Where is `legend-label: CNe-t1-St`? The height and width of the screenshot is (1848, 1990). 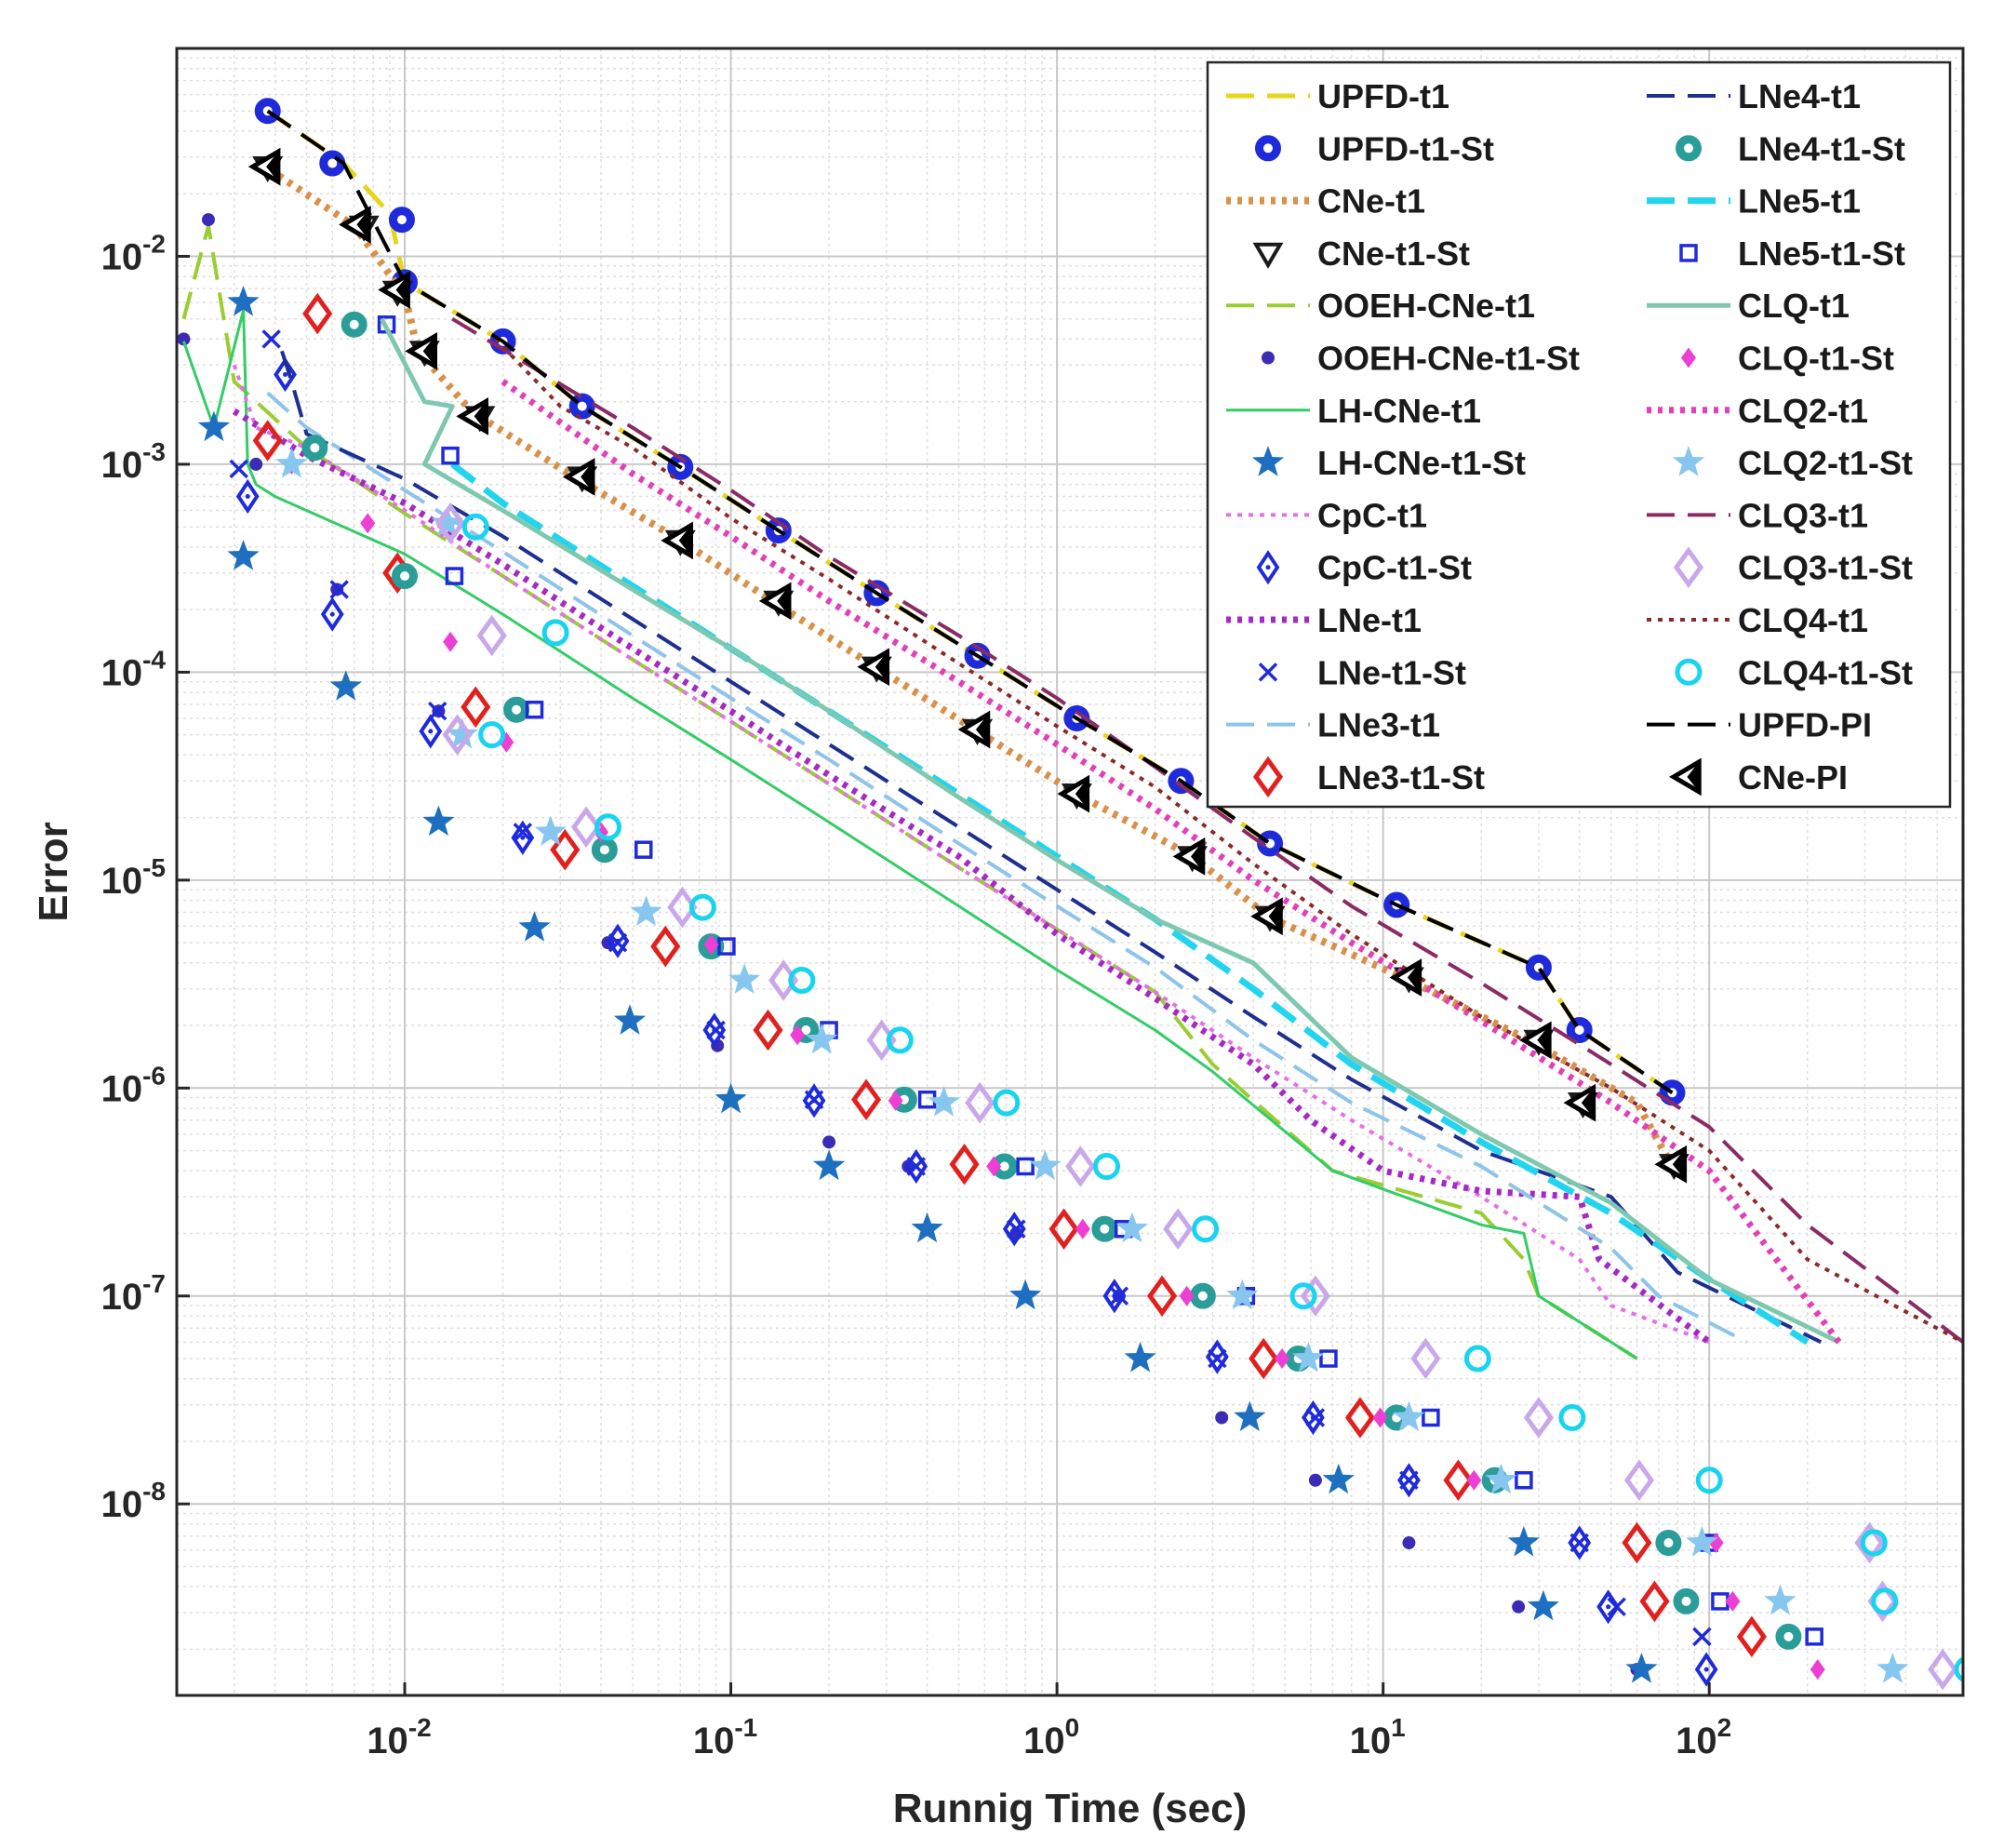 legend-label: CNe-t1-St is located at coordinates (1393, 253).